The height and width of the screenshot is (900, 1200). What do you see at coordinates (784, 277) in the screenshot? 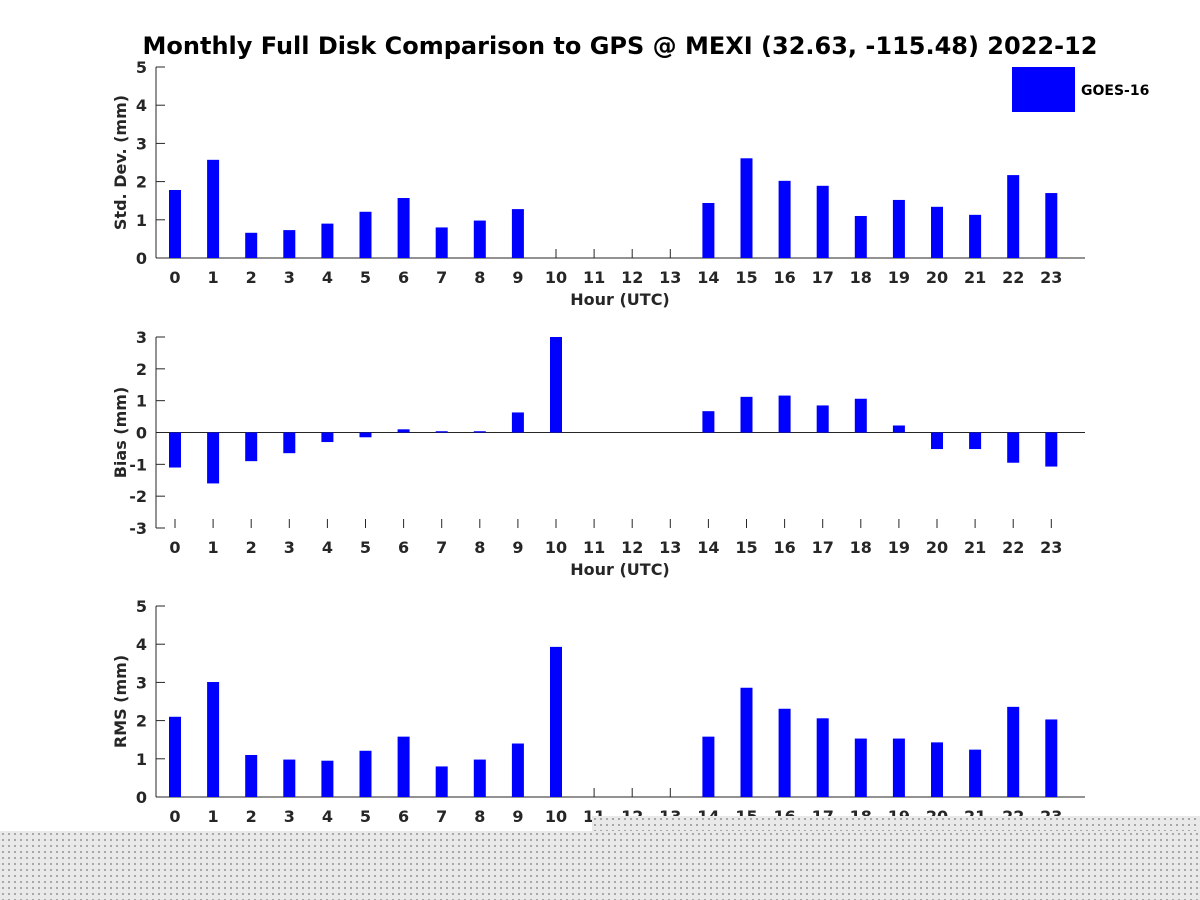
I see `x-tick-label: 16` at bounding box center [784, 277].